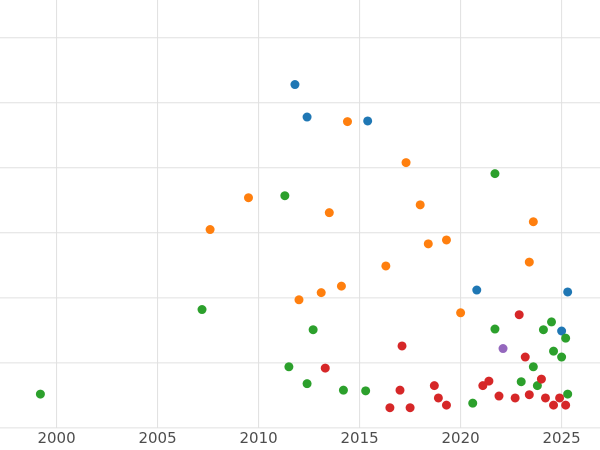  Describe the element at coordinates (258, 438) in the screenshot. I see `x-tick-label: 2010` at that location.